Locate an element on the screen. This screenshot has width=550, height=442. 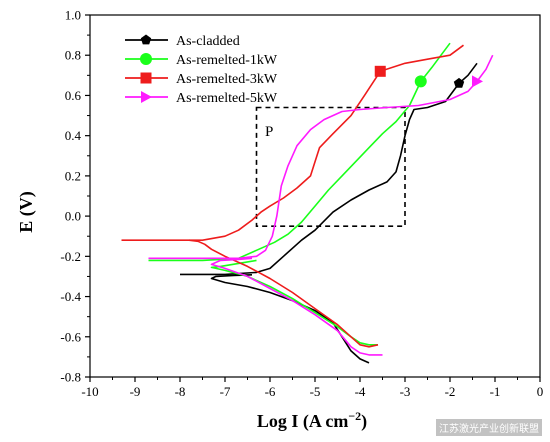
x-tick-label: -4 is located at coordinates (360, 391).